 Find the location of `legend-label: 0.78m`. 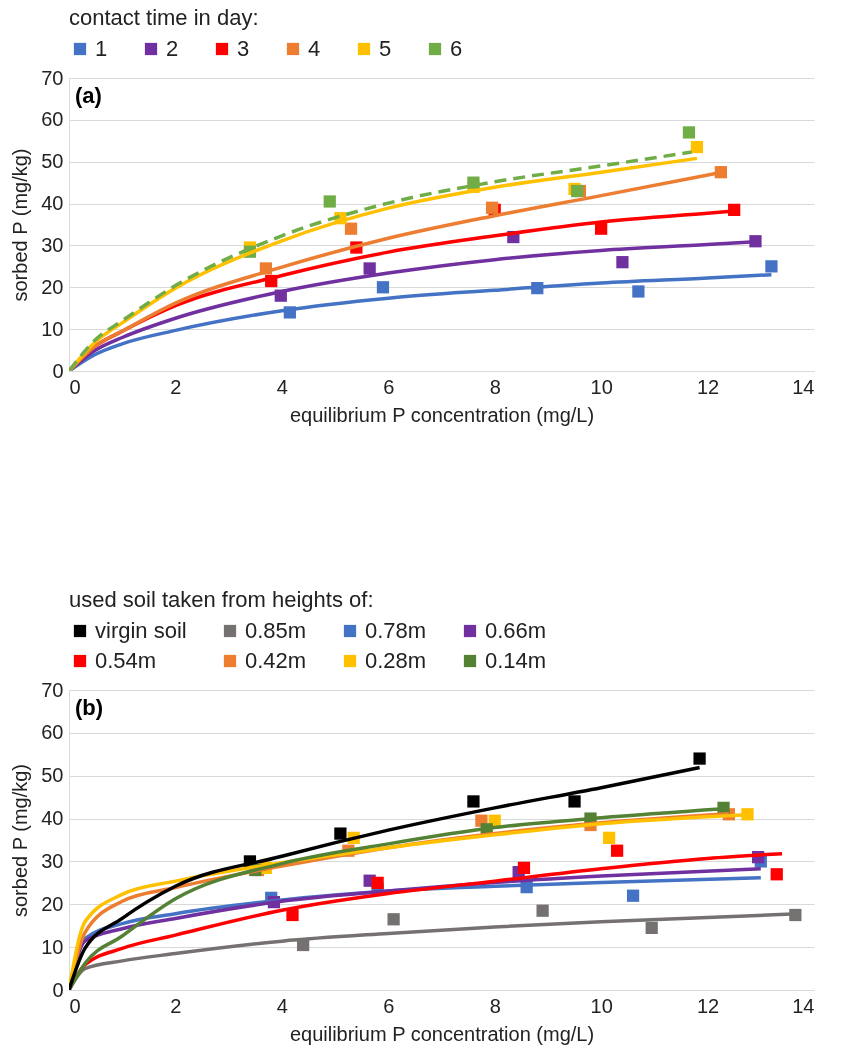

legend-label: 0.78m is located at coordinates (396, 630).